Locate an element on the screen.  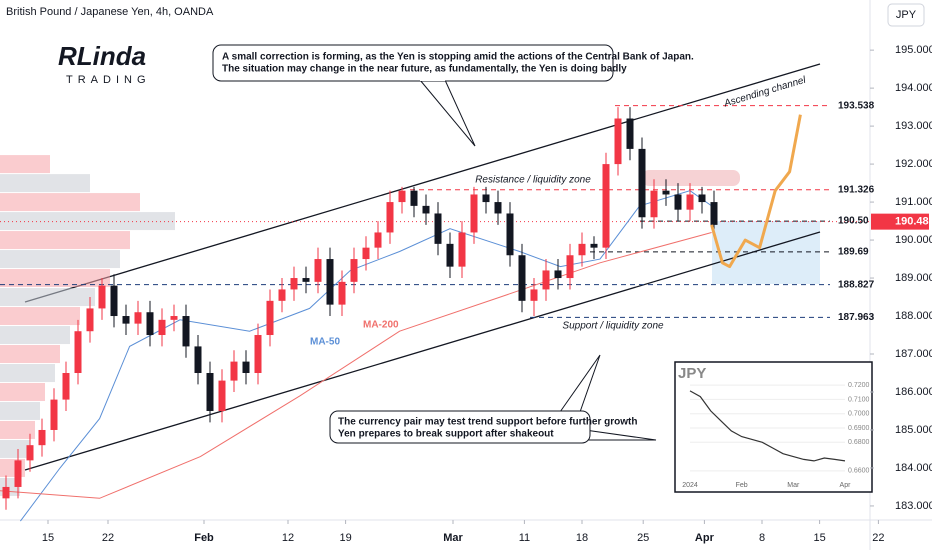
x-tick-label: 8 is located at coordinates (762, 538).